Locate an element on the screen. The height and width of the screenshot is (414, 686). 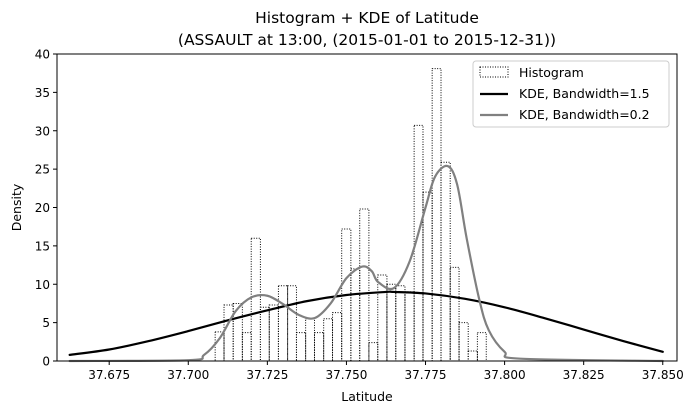
legend-box is located at coordinates (571, 94).